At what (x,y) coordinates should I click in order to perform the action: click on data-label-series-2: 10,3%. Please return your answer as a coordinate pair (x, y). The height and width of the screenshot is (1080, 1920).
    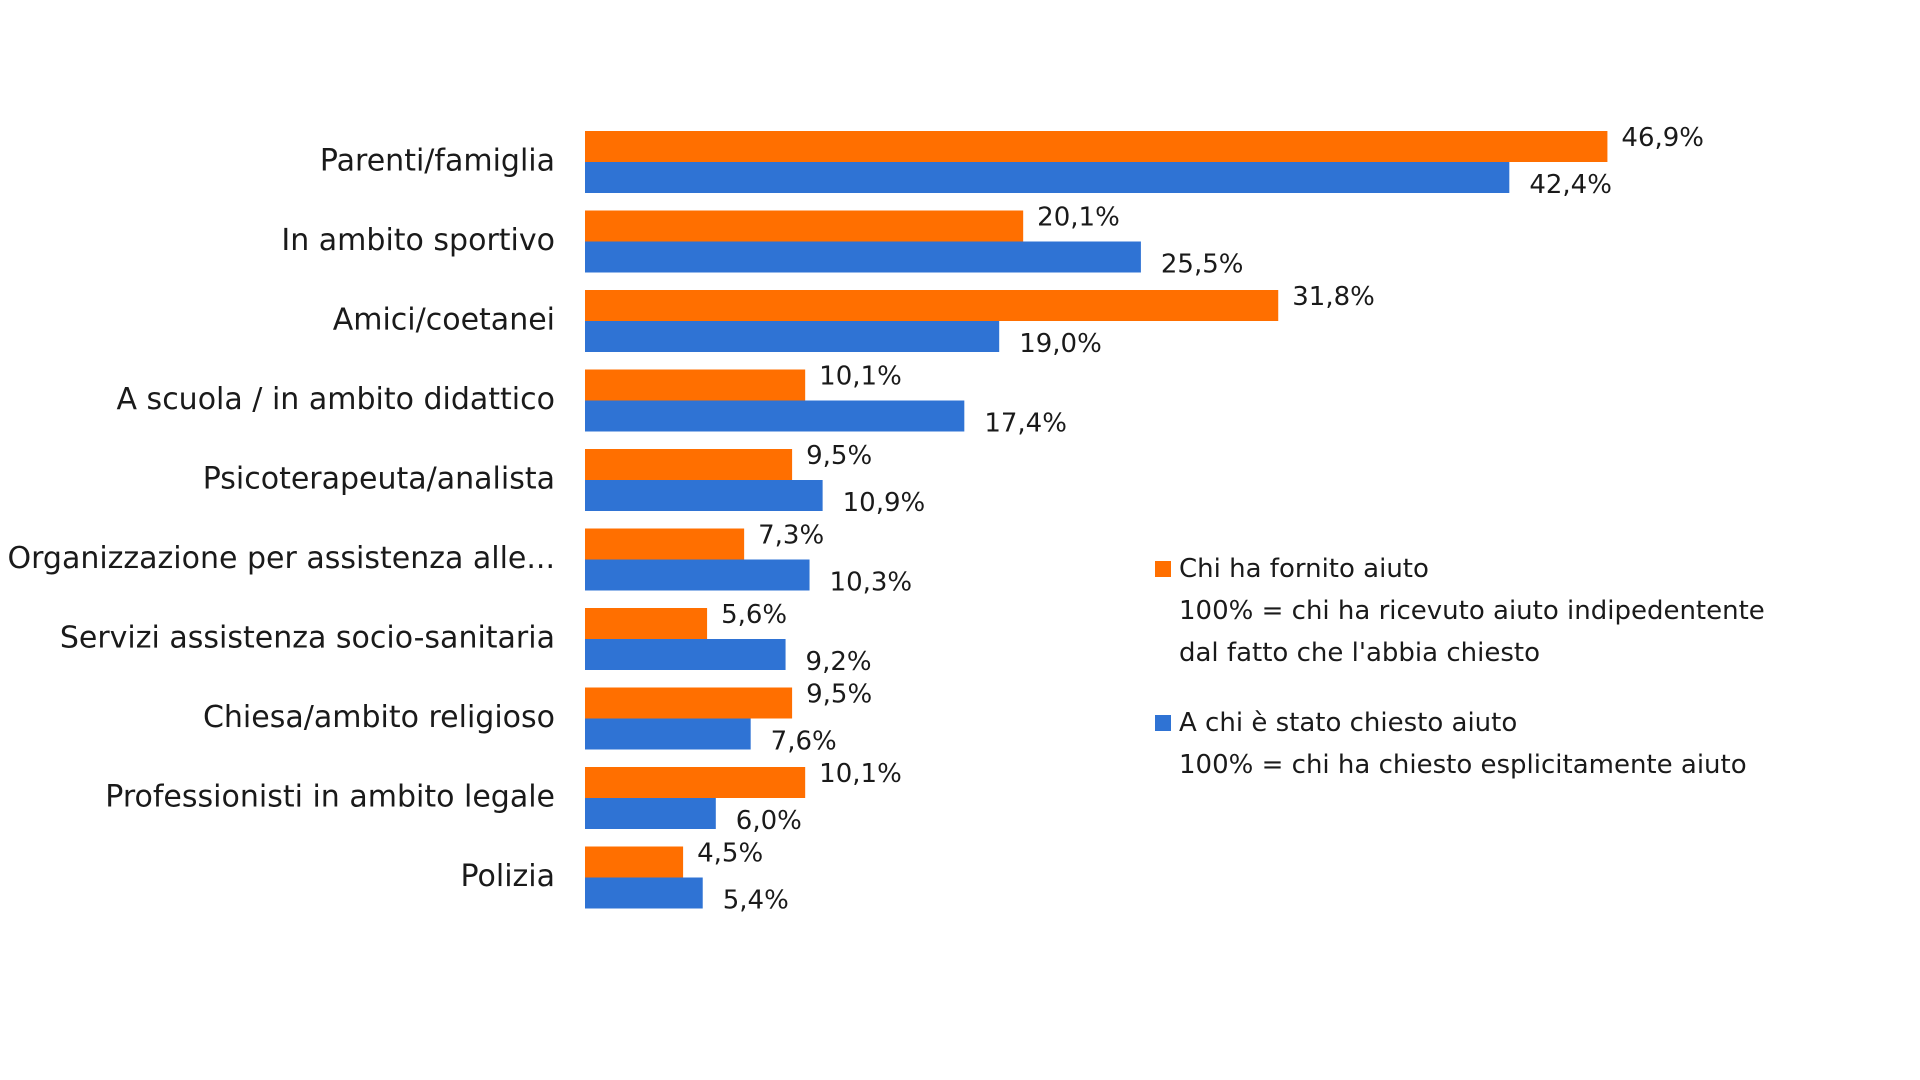
    Looking at the image, I should click on (871, 583).